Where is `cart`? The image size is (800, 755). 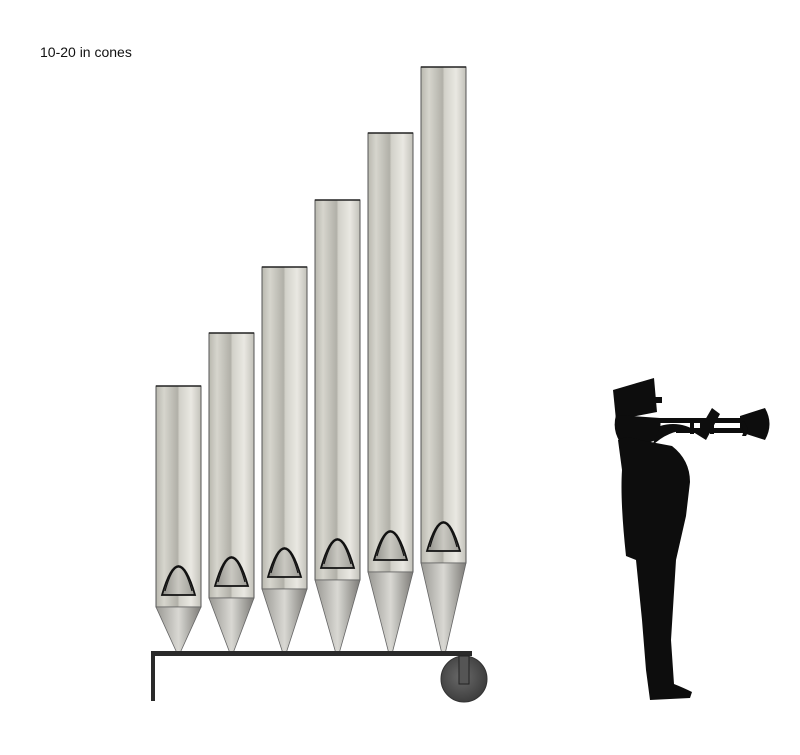 cart is located at coordinates (319, 677).